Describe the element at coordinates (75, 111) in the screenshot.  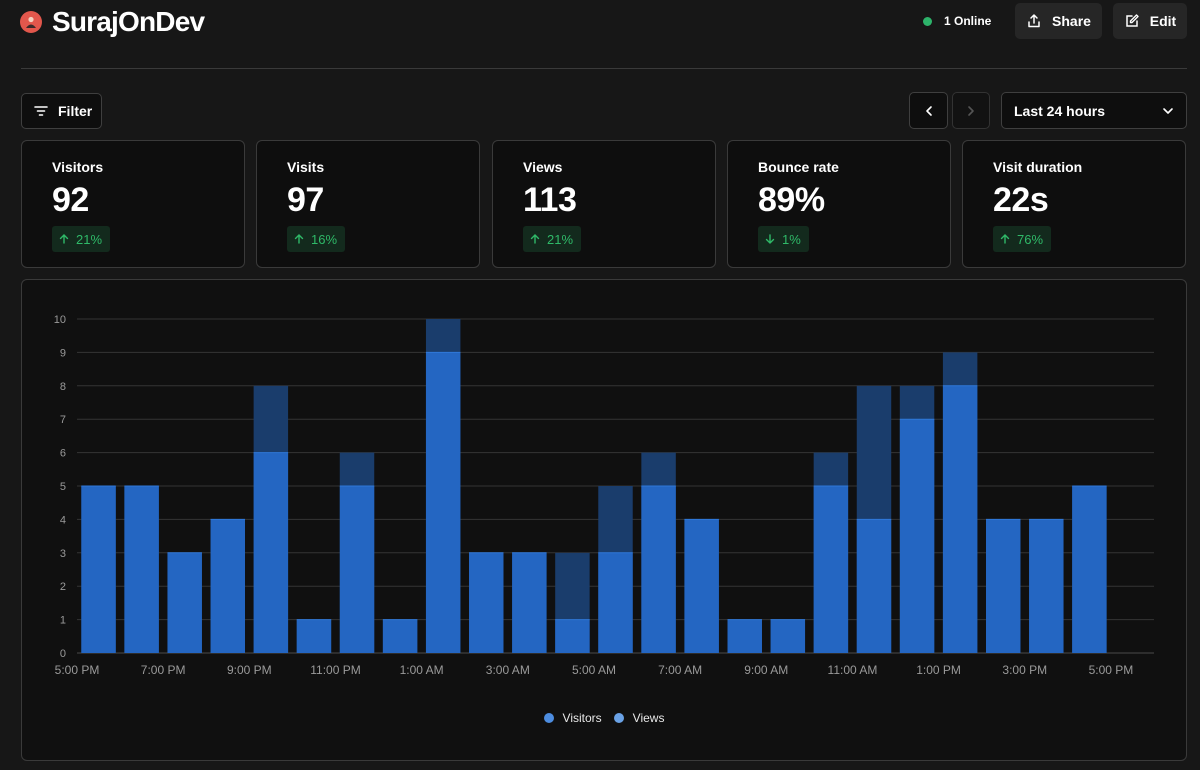
I see `filter-label: Filter` at that location.